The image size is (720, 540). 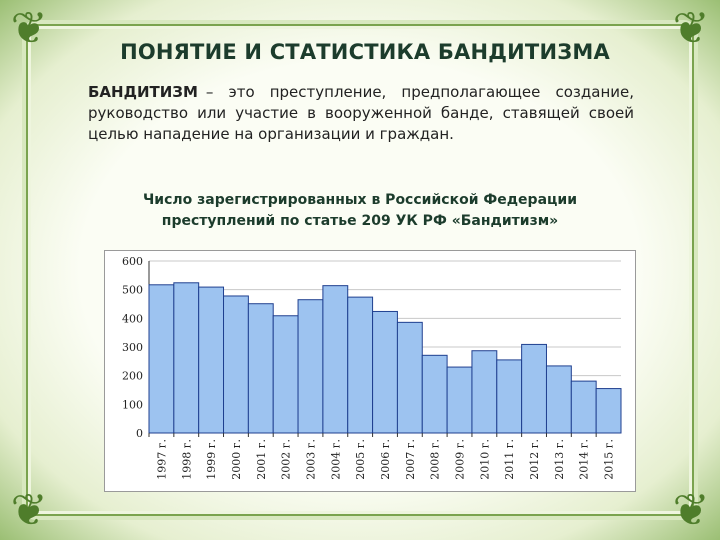 I want to click on y-tick-label: 200, so click(x=132, y=376).